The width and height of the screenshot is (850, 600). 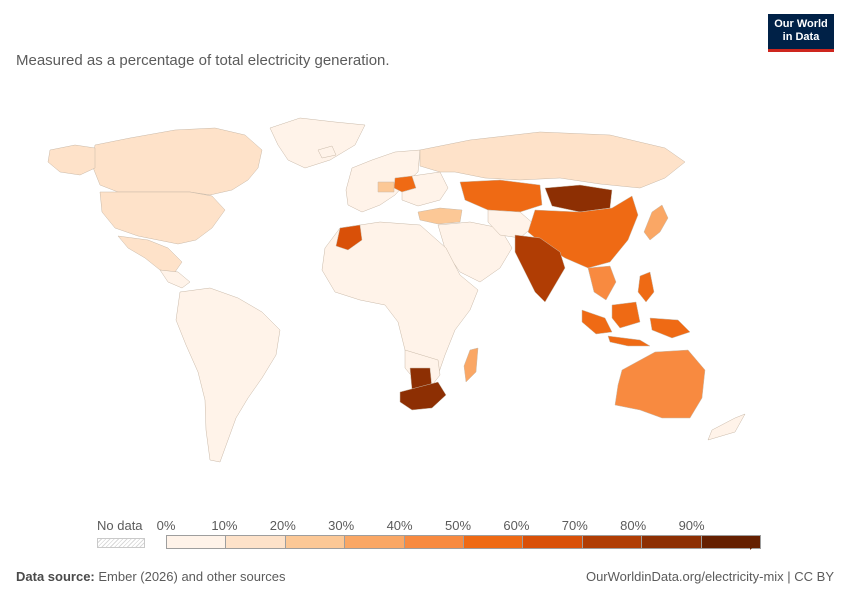 What do you see at coordinates (633, 525) in the screenshot?
I see `legend-tick-label: 80%` at bounding box center [633, 525].